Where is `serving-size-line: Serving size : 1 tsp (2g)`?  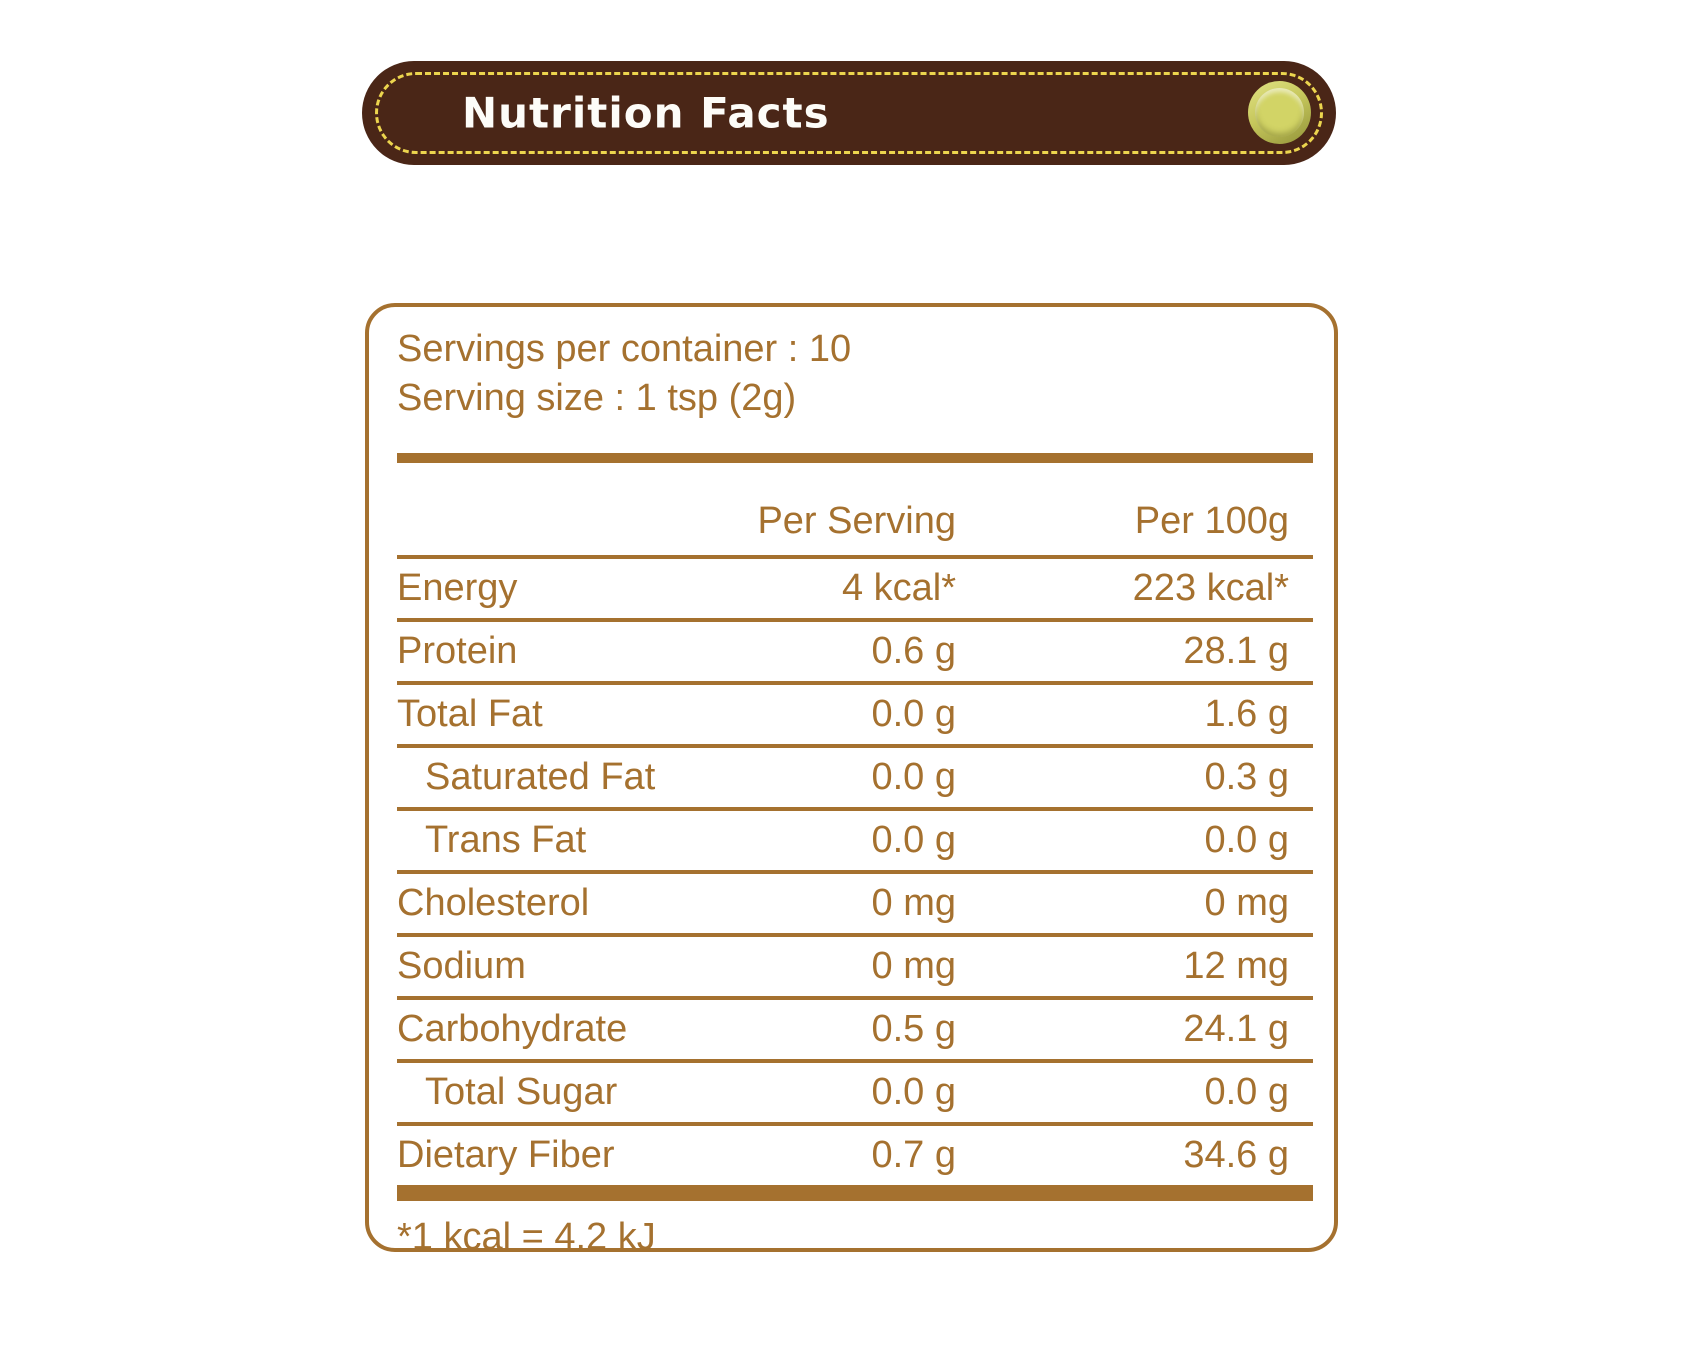 serving-size-line: Serving size : 1 tsp (2g) is located at coordinates (597, 398).